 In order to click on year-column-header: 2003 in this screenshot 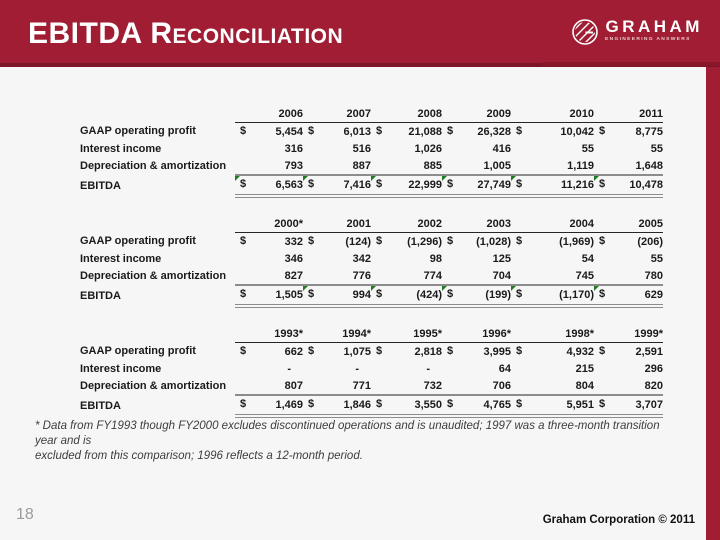, I will do `click(476, 224)`.